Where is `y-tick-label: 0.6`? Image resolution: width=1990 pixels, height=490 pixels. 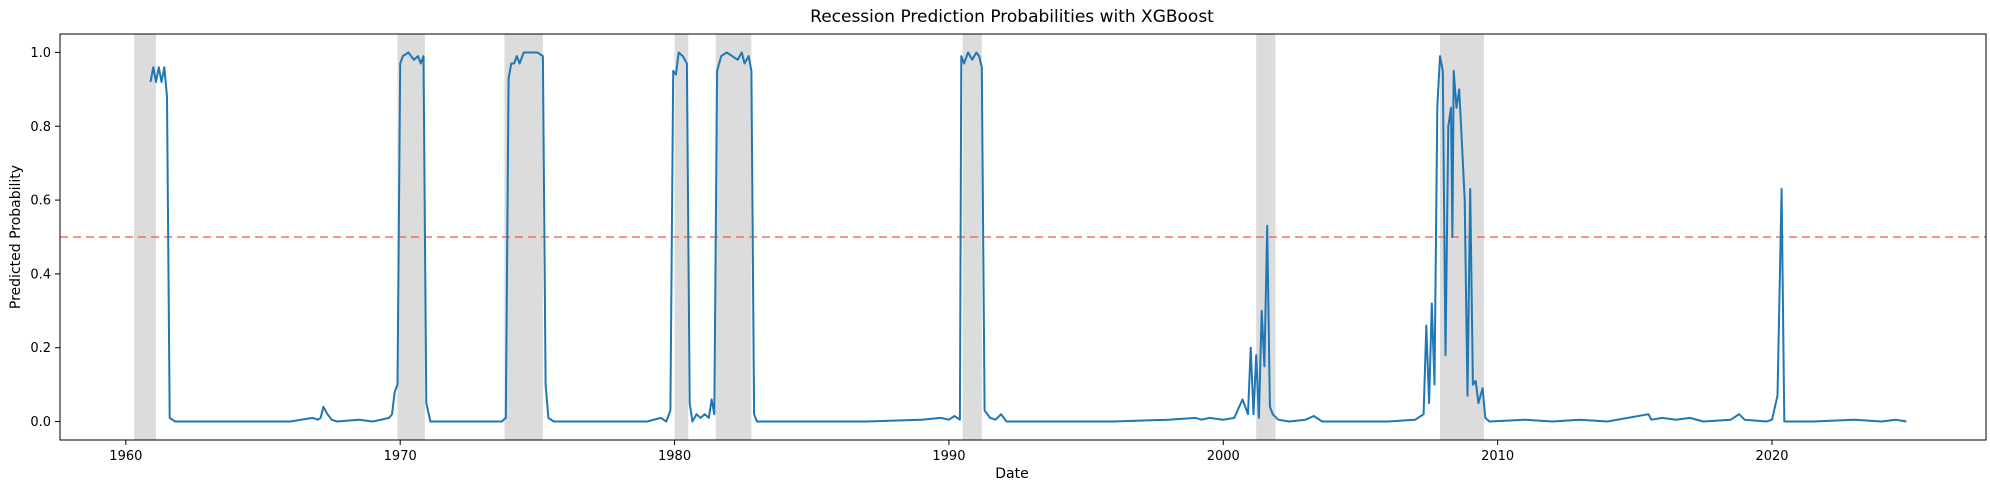
y-tick-label: 0.6 is located at coordinates (40, 201).